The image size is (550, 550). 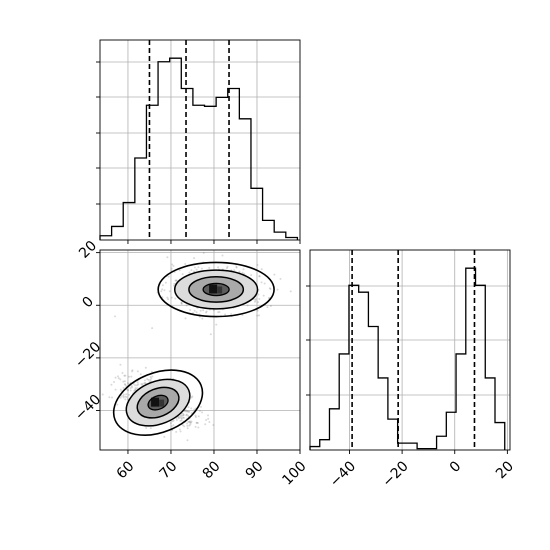 What do you see at coordinates (422, 474) in the screenshot?
I see `y-histogram-x-tick-labels: −40 −20 0 20` at bounding box center [422, 474].